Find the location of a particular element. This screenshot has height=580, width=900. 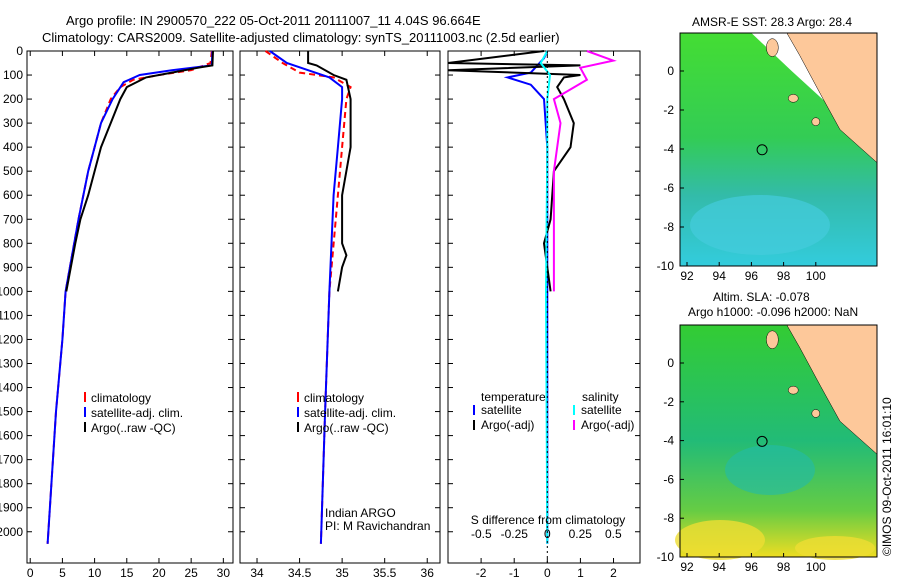

y-tick-label: 500 is located at coordinates (13, 171).